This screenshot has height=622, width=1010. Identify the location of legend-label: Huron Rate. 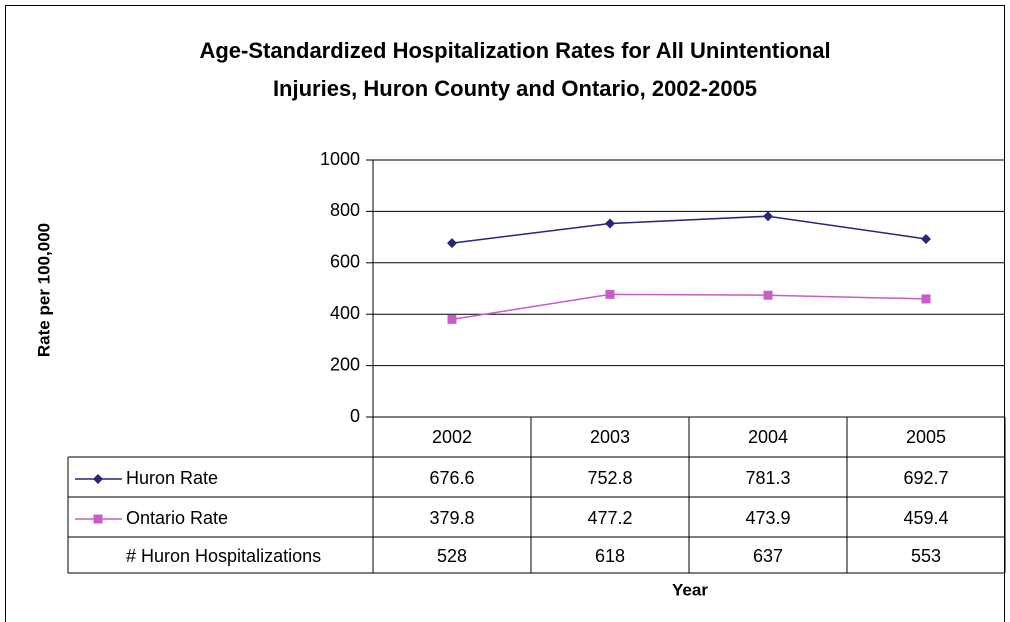
(172, 478).